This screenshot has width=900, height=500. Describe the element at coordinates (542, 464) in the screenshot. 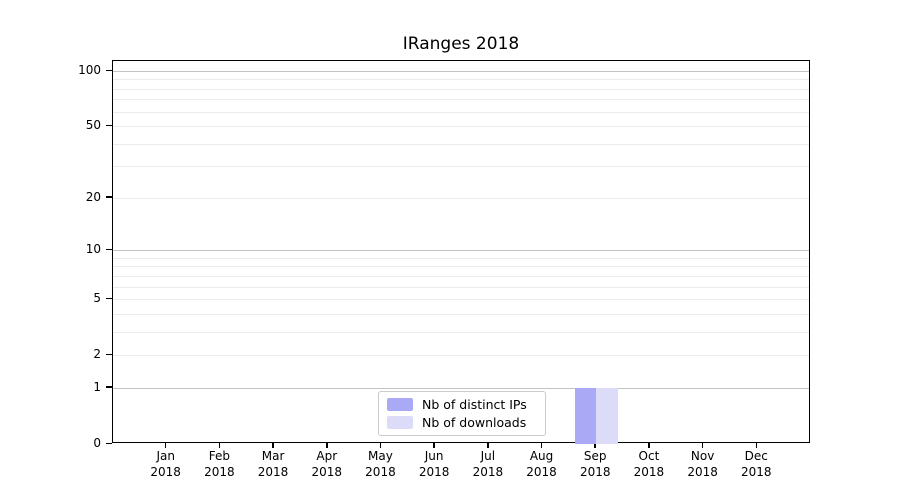

I see `x-tick-label: Aug 2018` at that location.